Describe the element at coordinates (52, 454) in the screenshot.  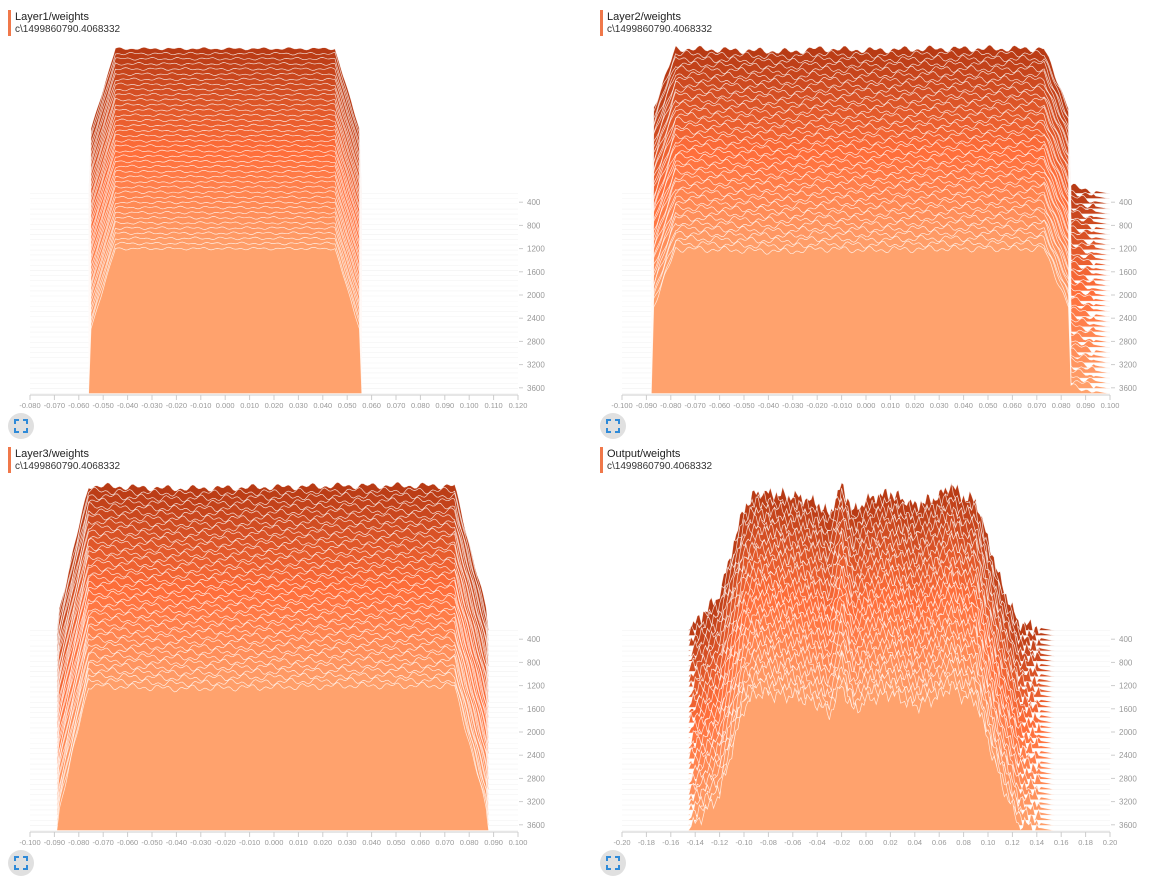
I see `chart-title: Layer3/weights` at that location.